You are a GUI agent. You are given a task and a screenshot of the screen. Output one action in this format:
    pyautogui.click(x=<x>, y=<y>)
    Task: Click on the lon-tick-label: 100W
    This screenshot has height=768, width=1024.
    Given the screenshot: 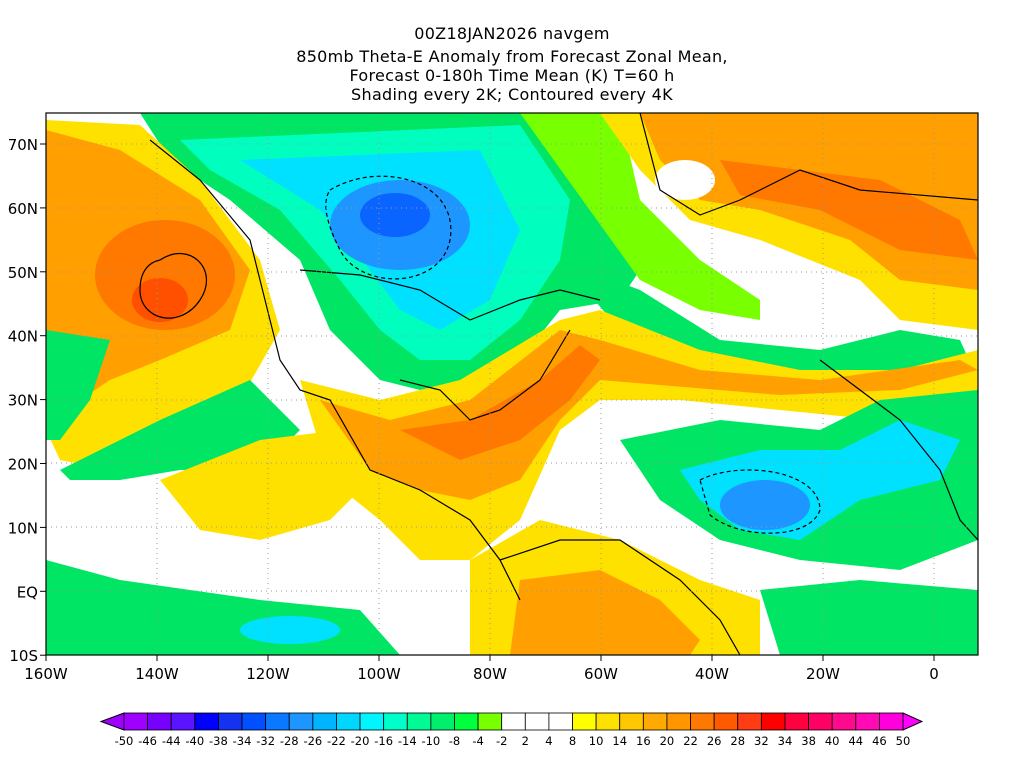 What is the action you would take?
    pyautogui.click(x=379, y=674)
    